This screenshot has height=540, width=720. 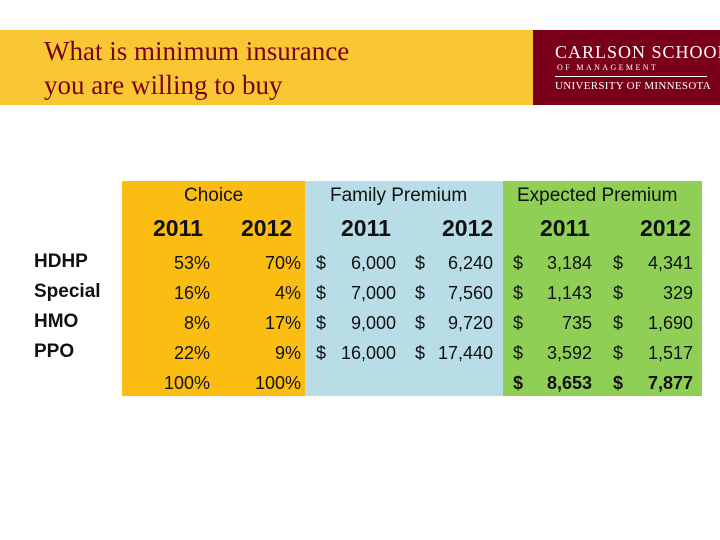 What do you see at coordinates (368, 353) in the screenshot?
I see `cell-family-2011: 16,000` at bounding box center [368, 353].